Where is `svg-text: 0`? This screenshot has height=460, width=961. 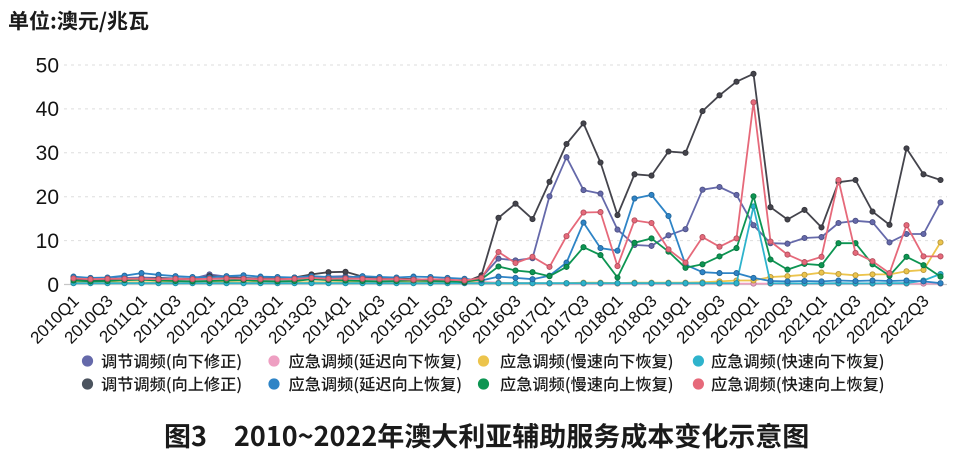 svg-text: 0 is located at coordinates (53, 285).